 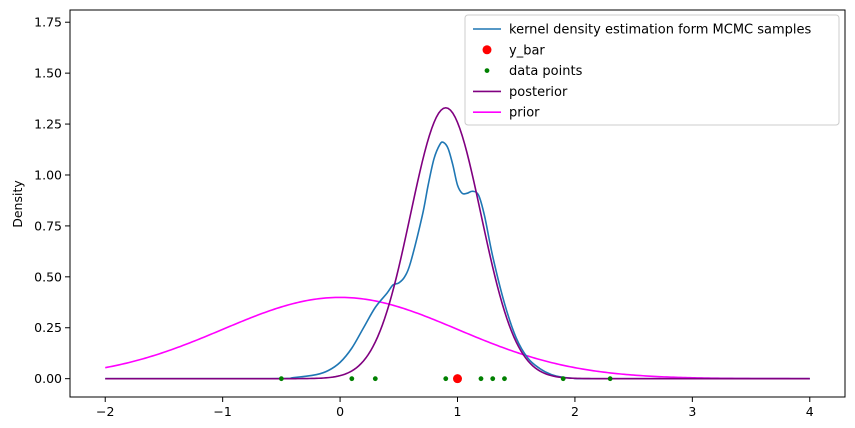 What do you see at coordinates (48, 225) in the screenshot?
I see `y-tick-label: 0.75` at bounding box center [48, 225].